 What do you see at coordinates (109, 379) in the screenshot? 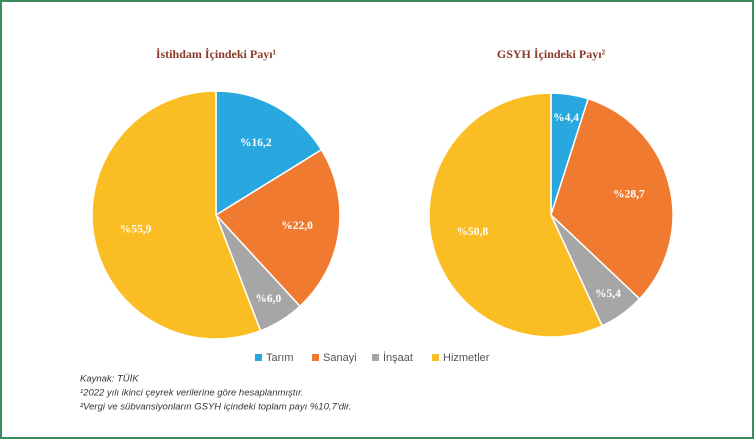
I see `note: Kaynak: TÜİK` at bounding box center [109, 379].